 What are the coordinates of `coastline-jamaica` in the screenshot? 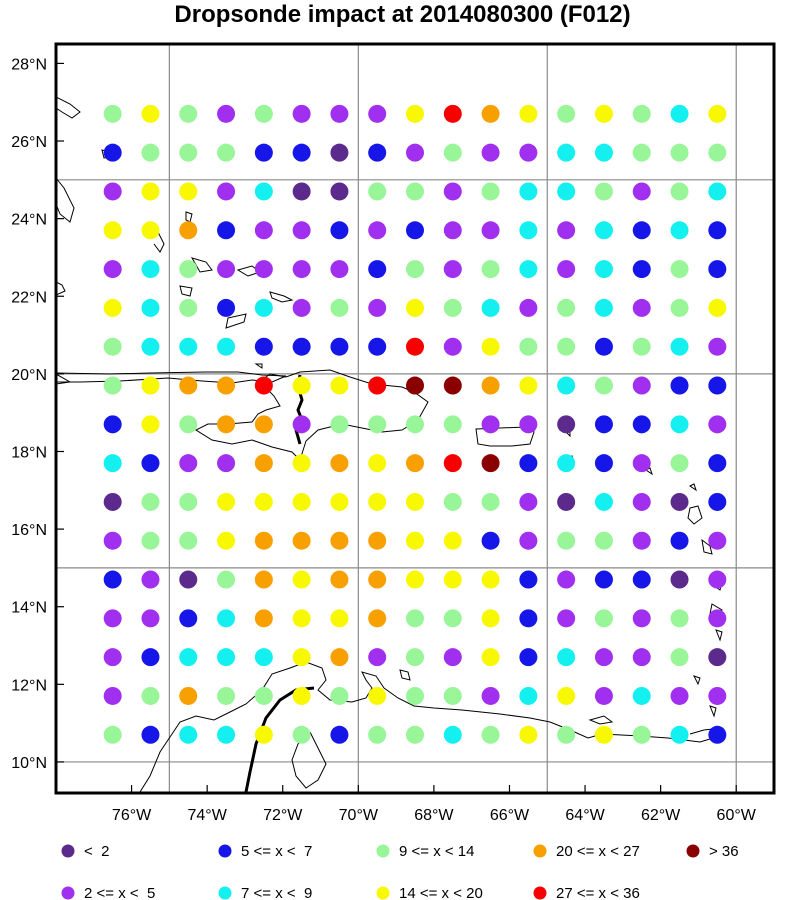 It's located at (64, 379).